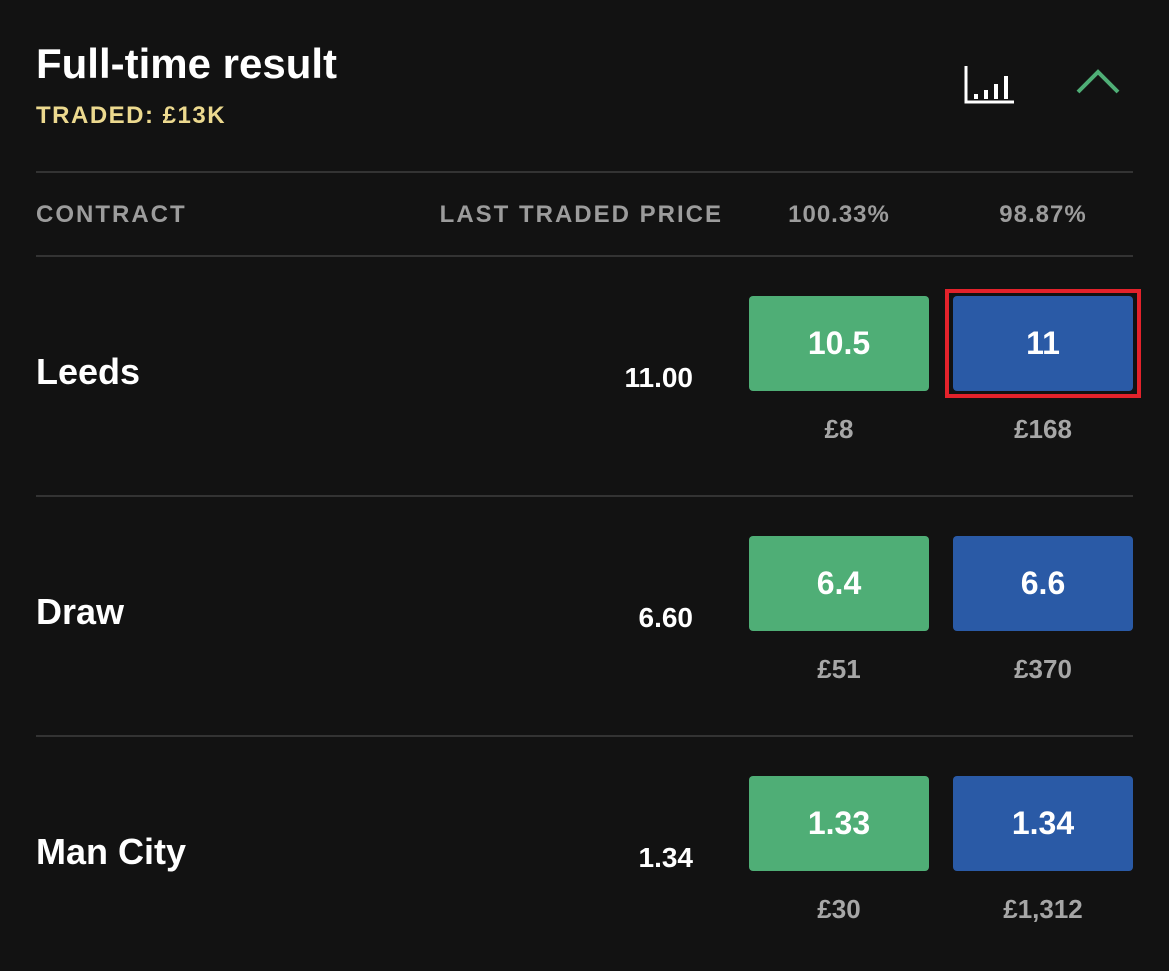 This screenshot has width=1169, height=971. Describe the element at coordinates (1043, 669) in the screenshot. I see `lay-amount: £370` at that location.